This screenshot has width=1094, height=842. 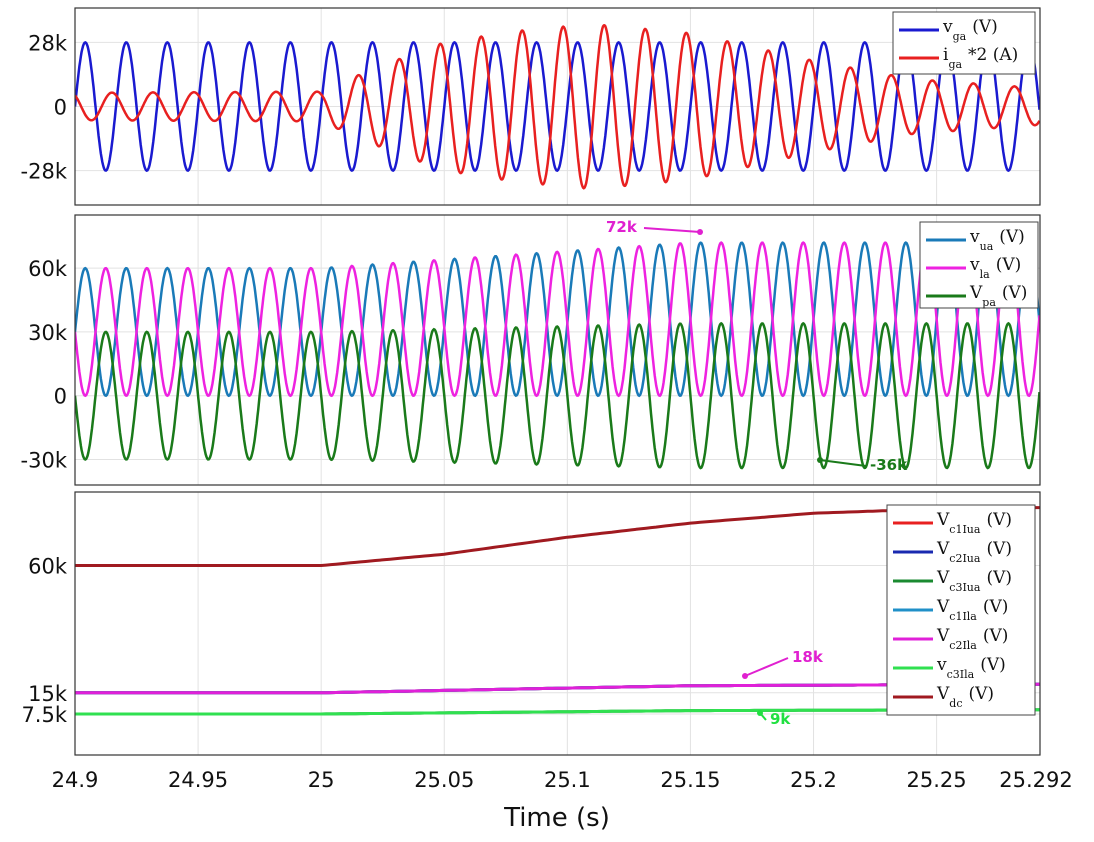 I want to click on legend-item: Vpa (V), so click(x=976, y=296).